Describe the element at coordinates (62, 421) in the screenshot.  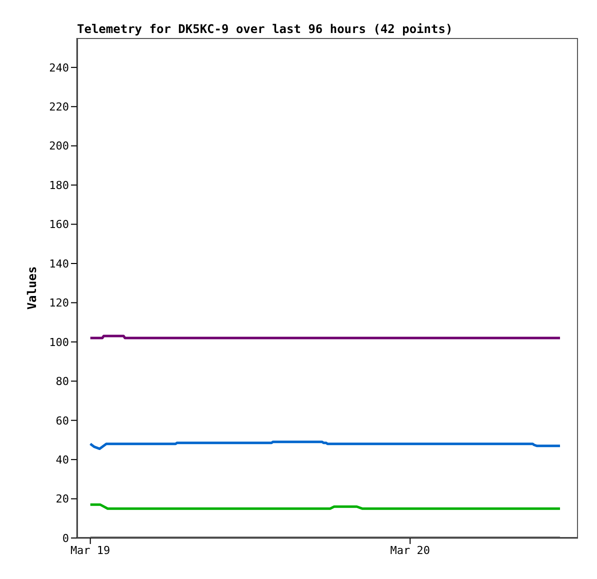
I see `y-tick-label: 60` at that location.